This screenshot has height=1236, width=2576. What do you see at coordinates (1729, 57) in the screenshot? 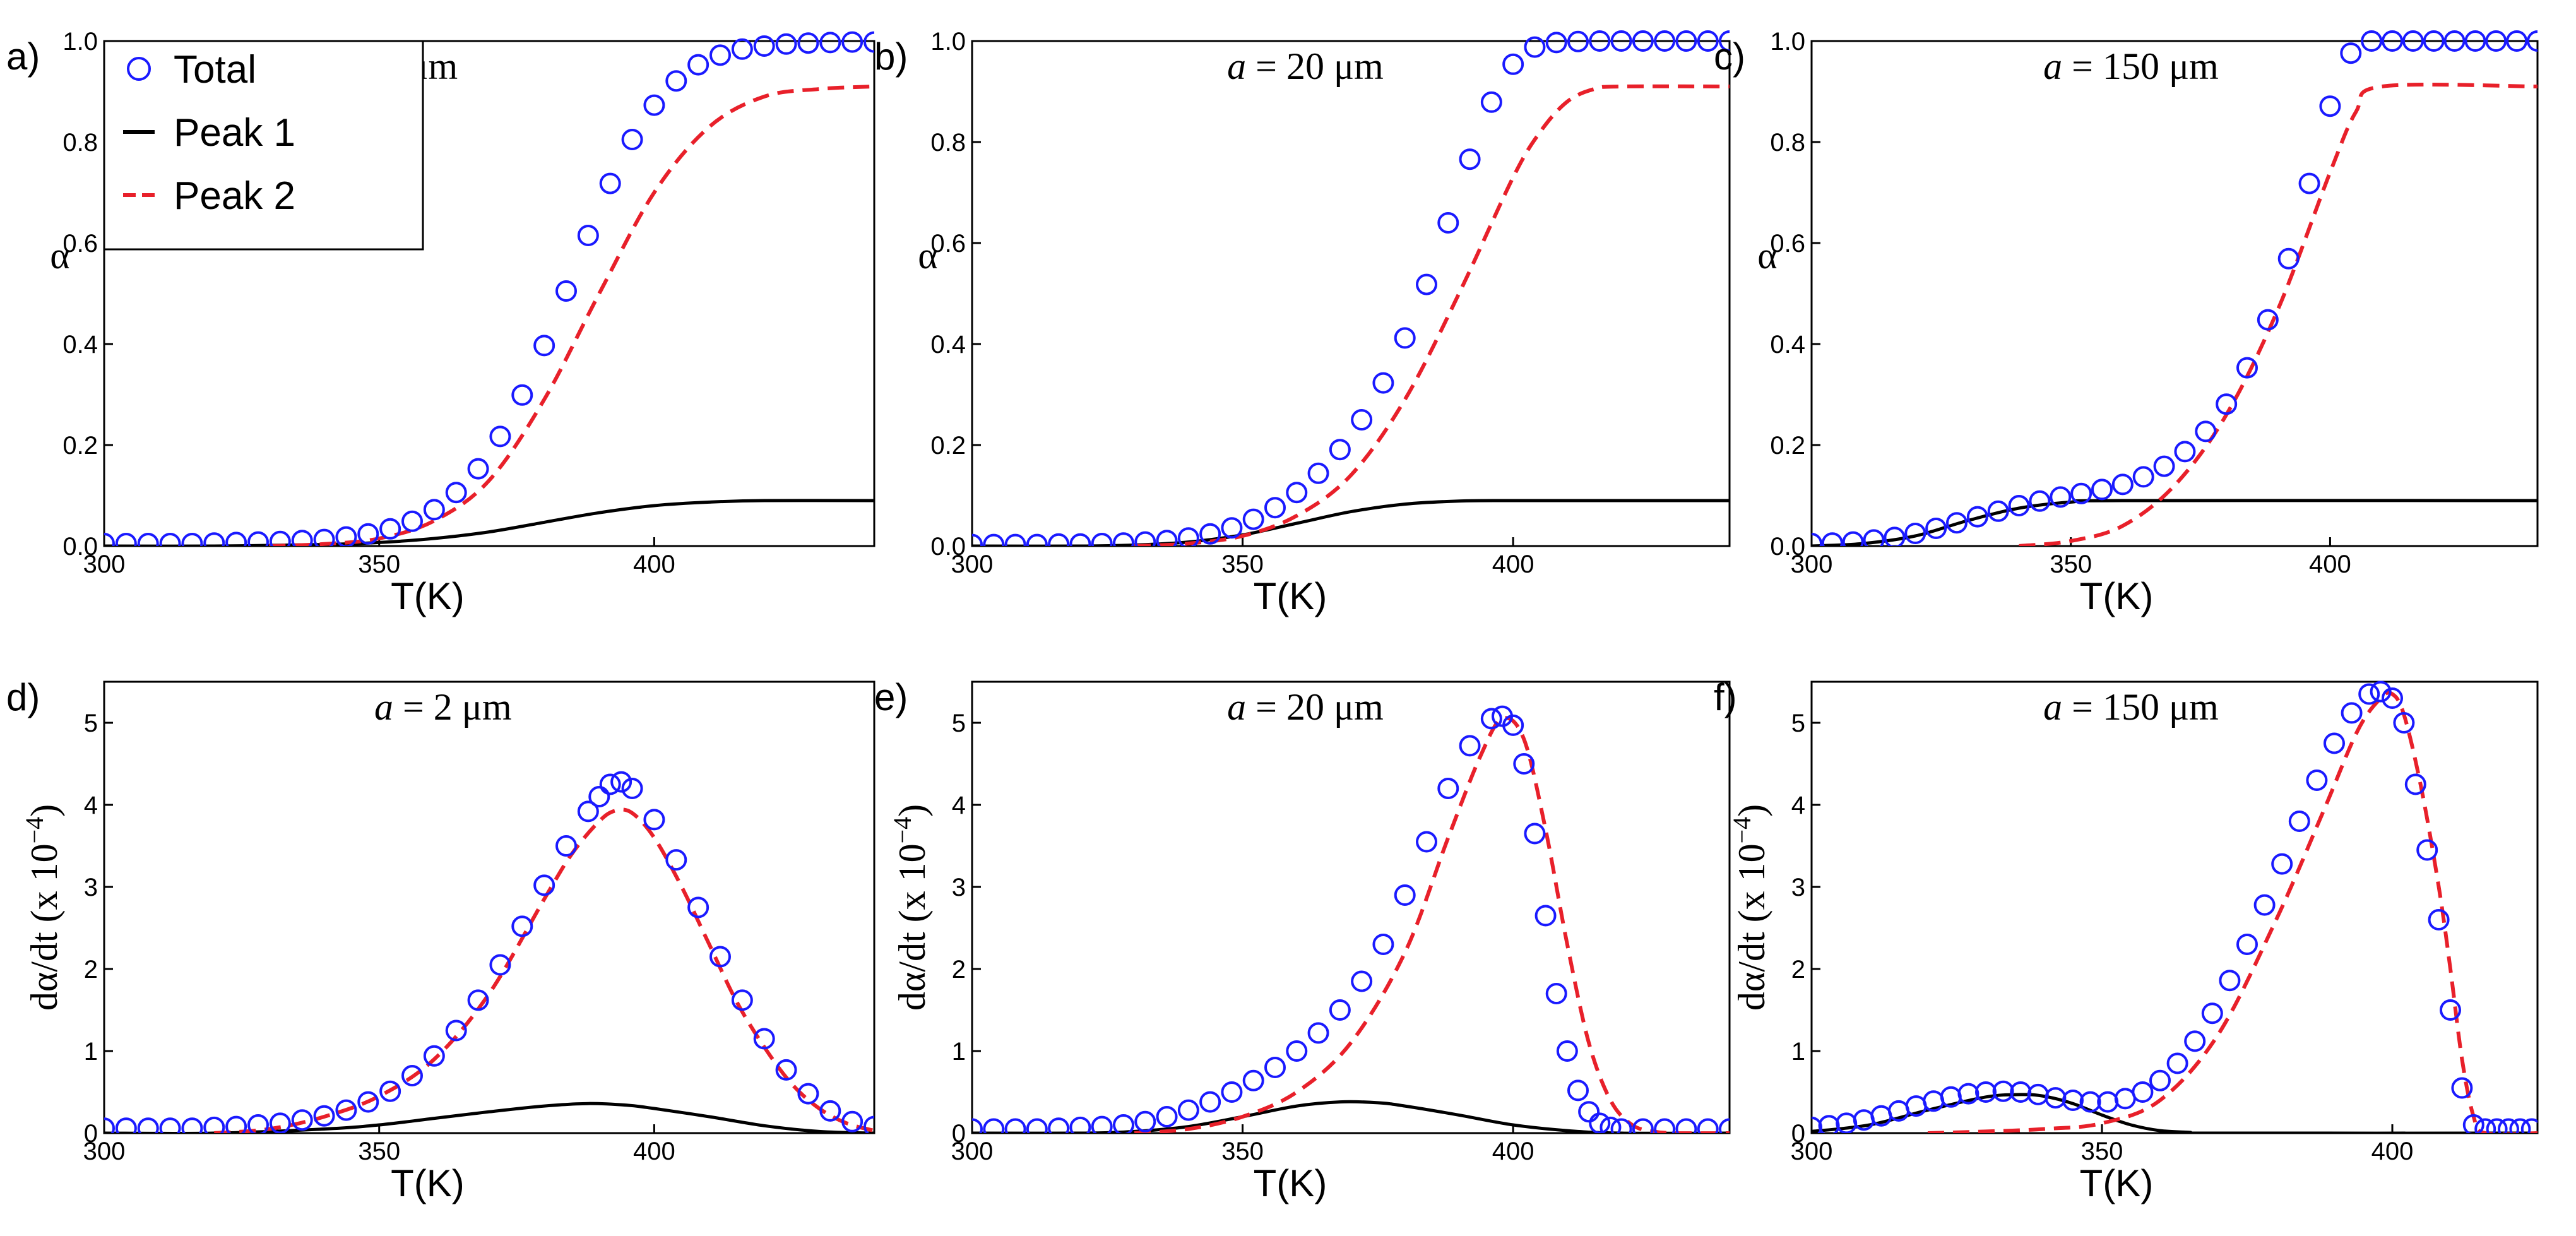
I see `panel-label: c)` at bounding box center [1729, 57].